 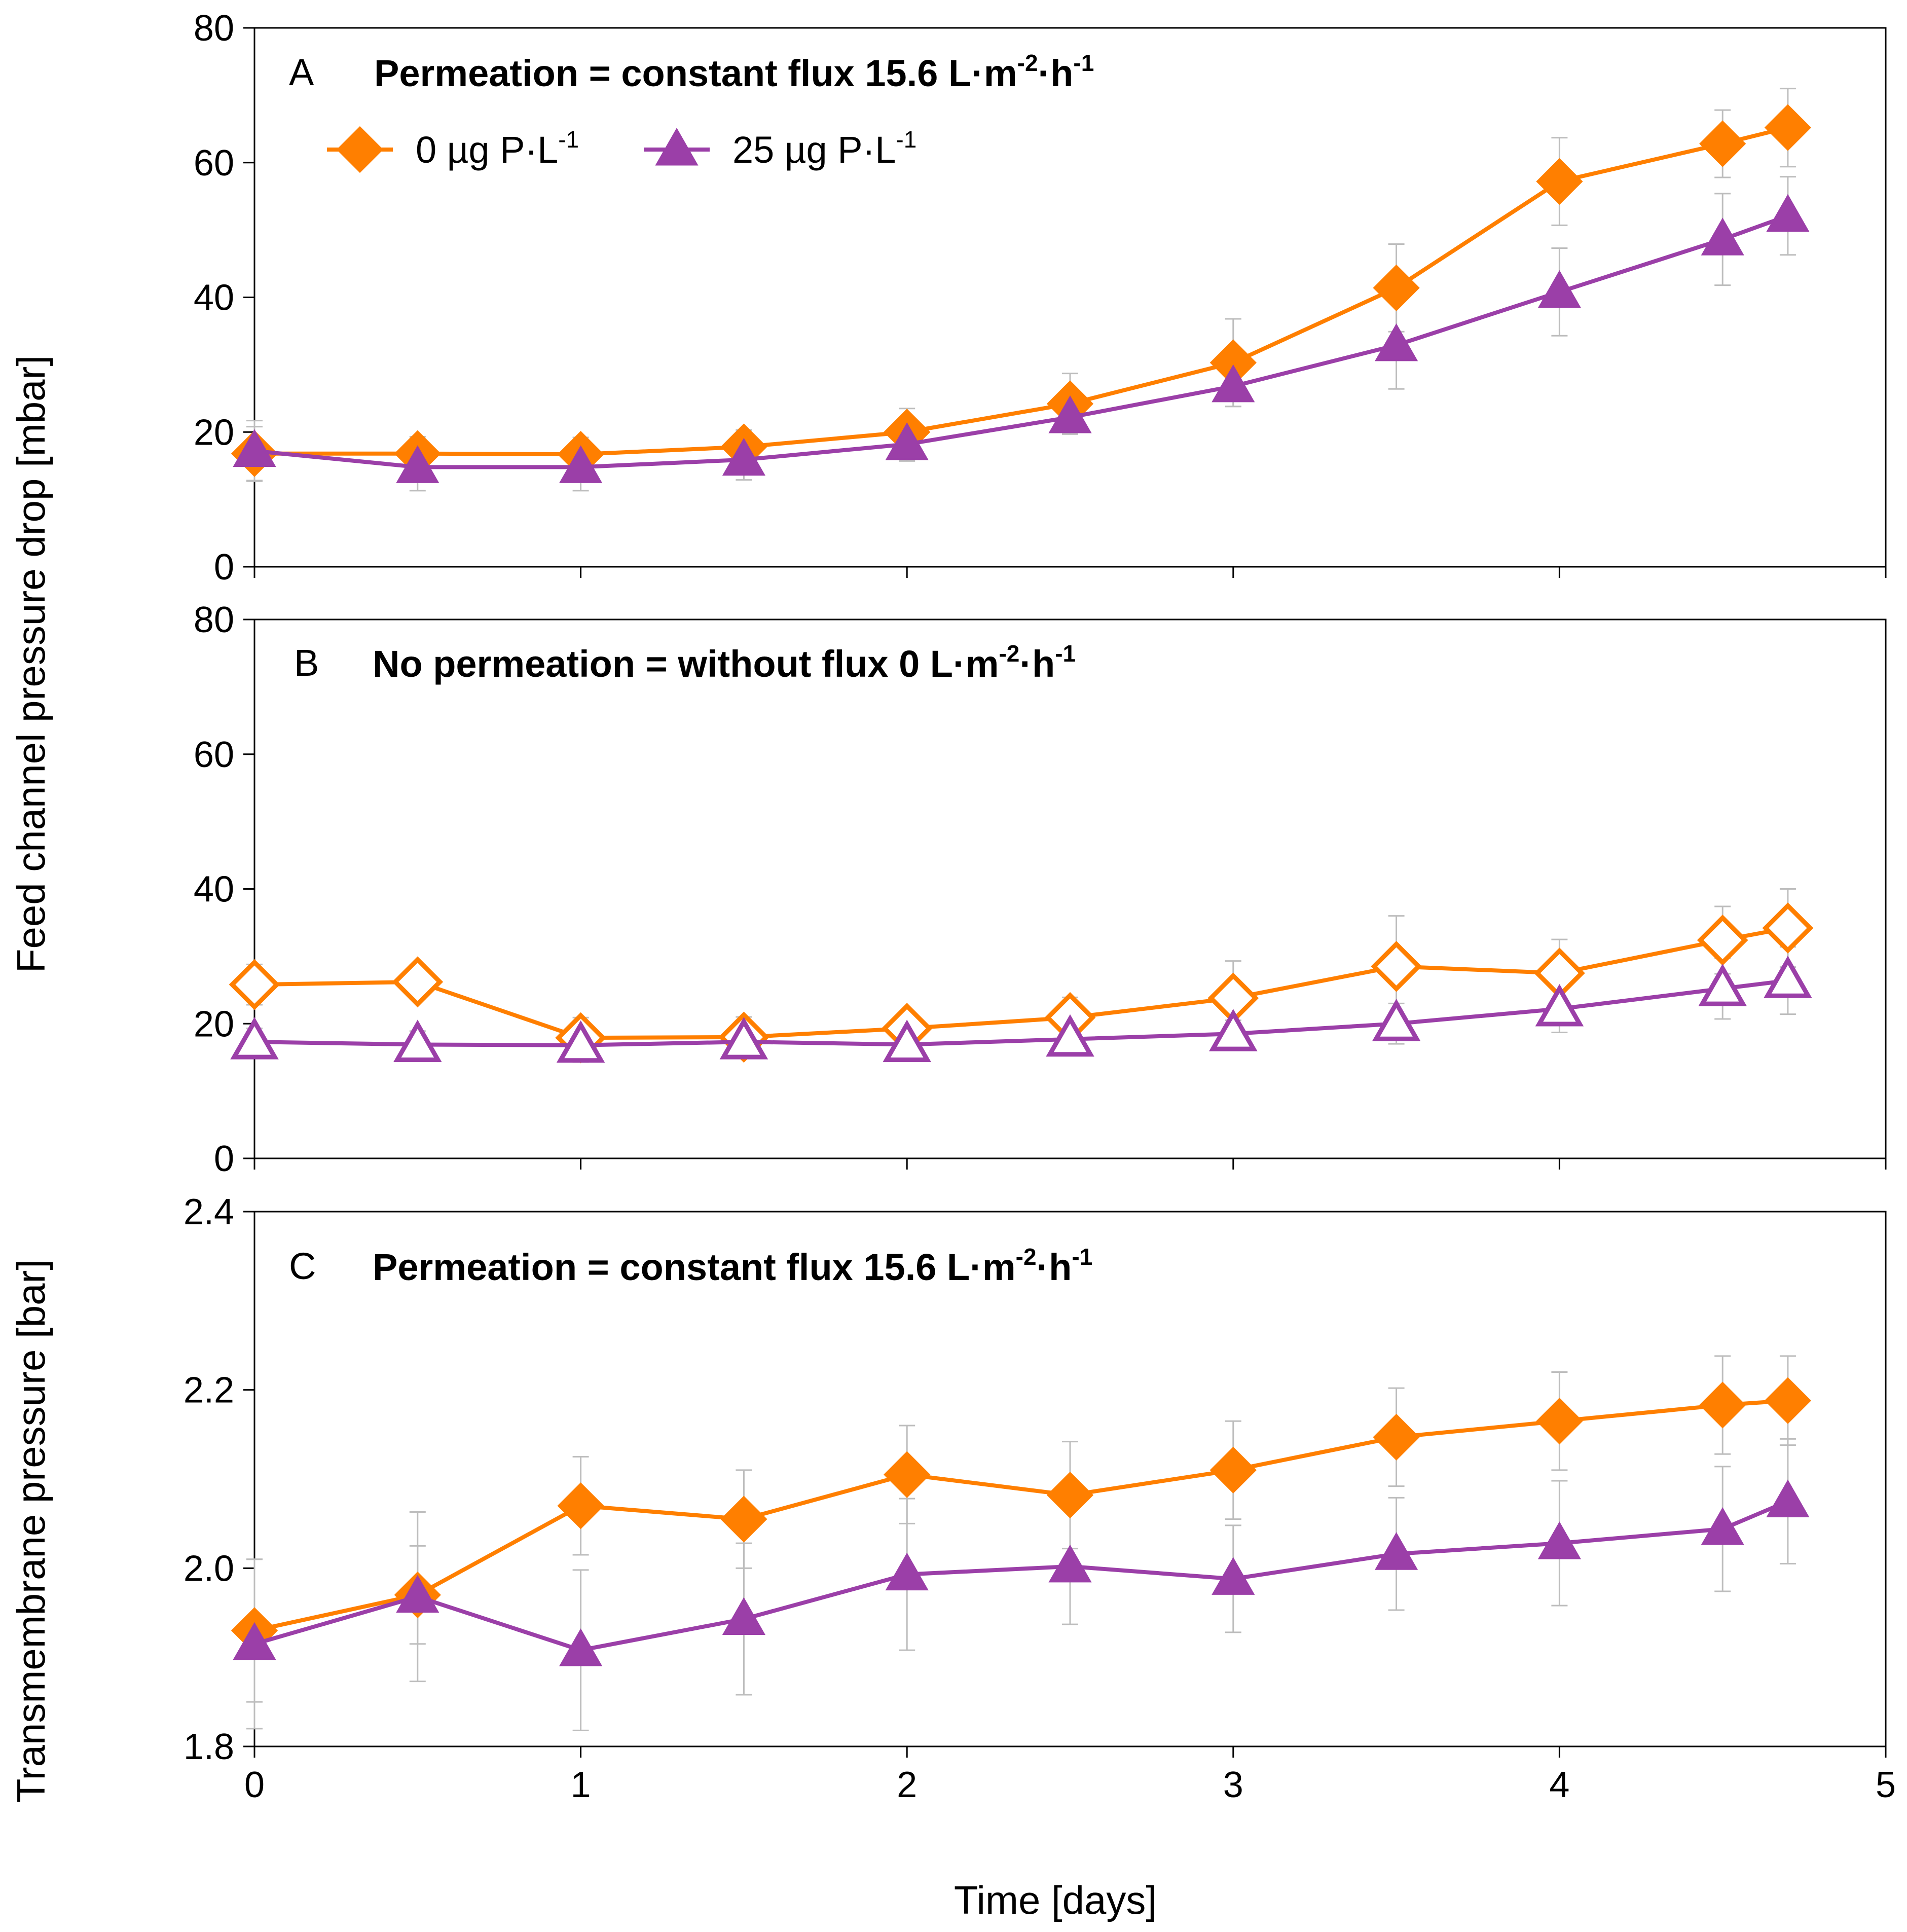 What do you see at coordinates (306, 663) in the screenshot?
I see `panel-letter: B` at bounding box center [306, 663].